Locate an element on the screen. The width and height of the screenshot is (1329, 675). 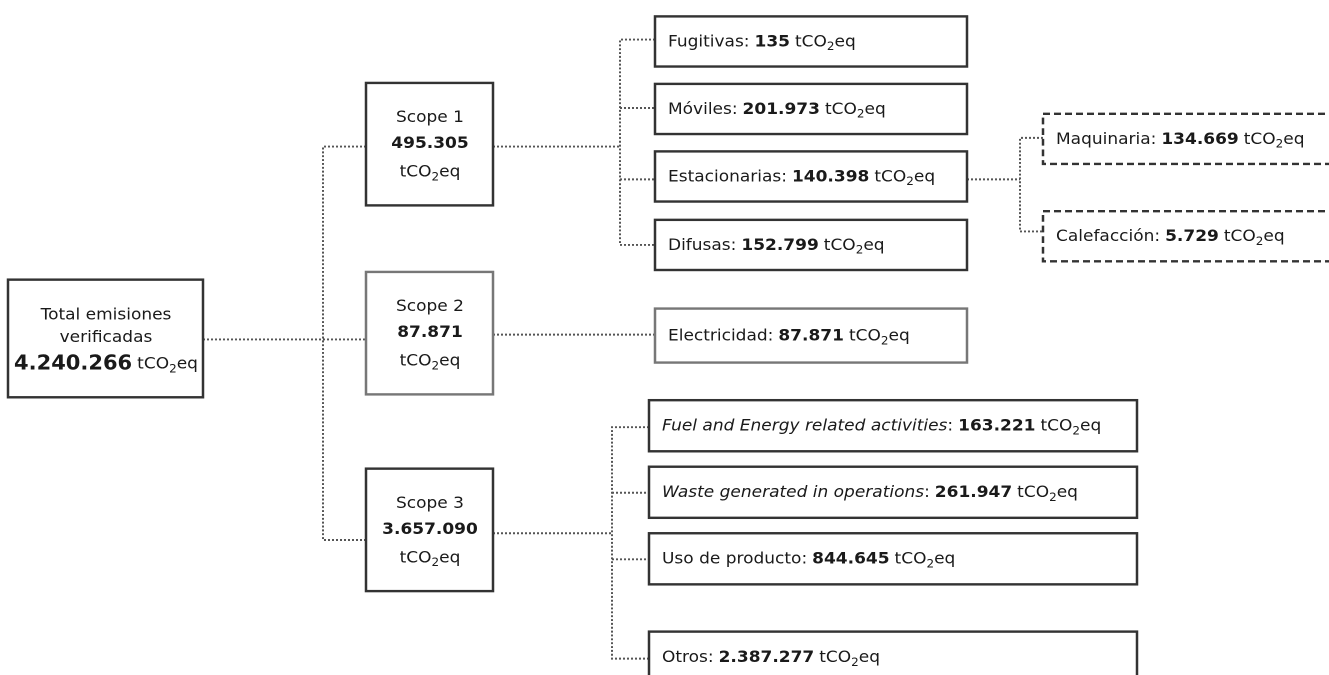
item-text: Calefacción: 5.729 tCO2eq is located at coordinates (1170, 237).